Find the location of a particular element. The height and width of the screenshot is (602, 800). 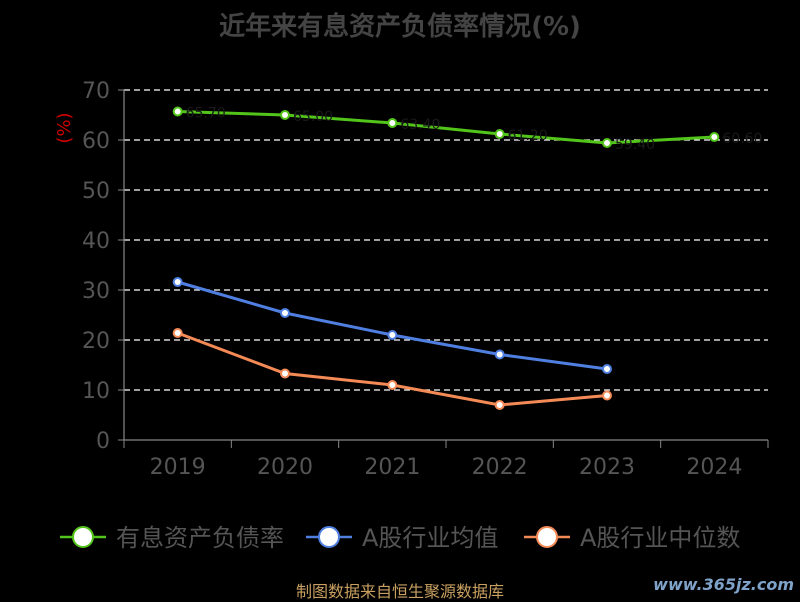

x-tick-label-2019: 2019 is located at coordinates (178, 467).